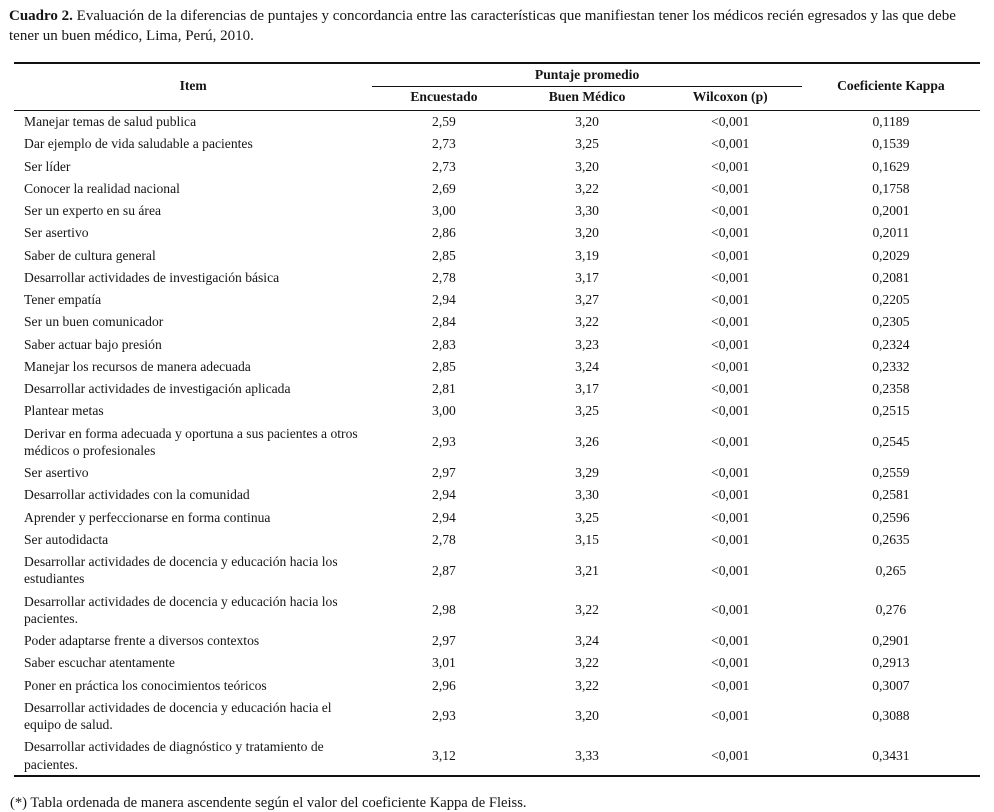  What do you see at coordinates (444, 755) in the screenshot?
I see `encuestado-cell: 3,12` at bounding box center [444, 755].